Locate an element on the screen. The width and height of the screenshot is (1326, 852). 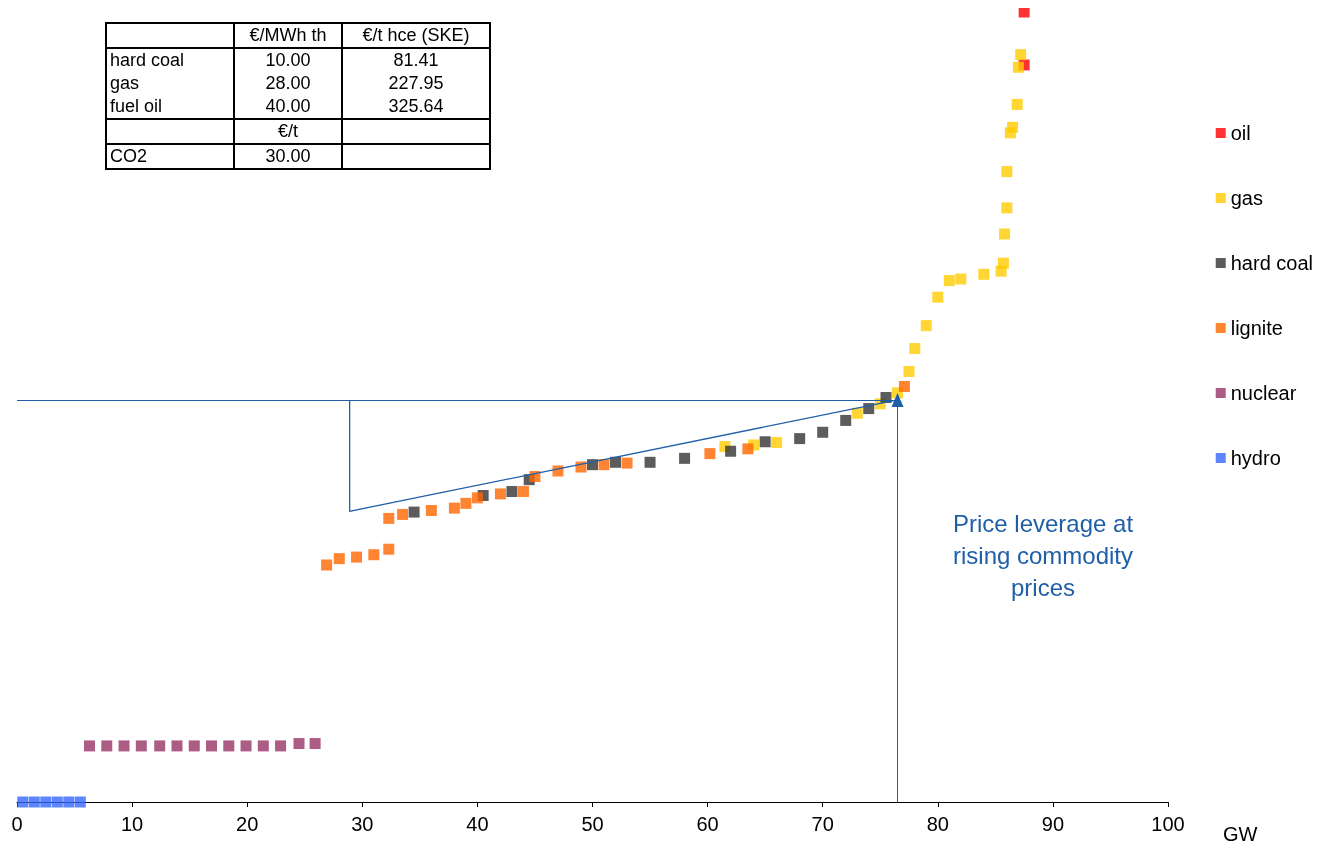
annotation: 30.00 is located at coordinates (288, 156).